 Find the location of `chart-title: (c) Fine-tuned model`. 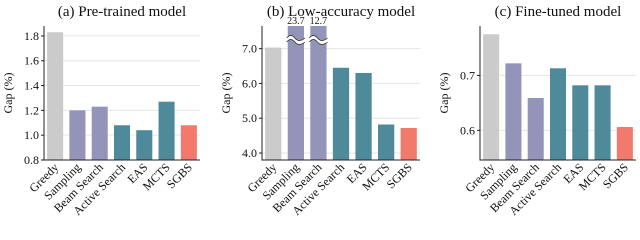

chart-title: (c) Fine-tuned model is located at coordinates (558, 12).